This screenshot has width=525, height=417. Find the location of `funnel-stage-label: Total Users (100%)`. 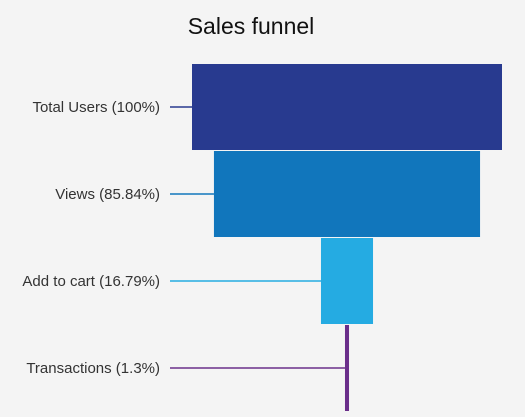

funnel-stage-label: Total Users (100%) is located at coordinates (96, 107).